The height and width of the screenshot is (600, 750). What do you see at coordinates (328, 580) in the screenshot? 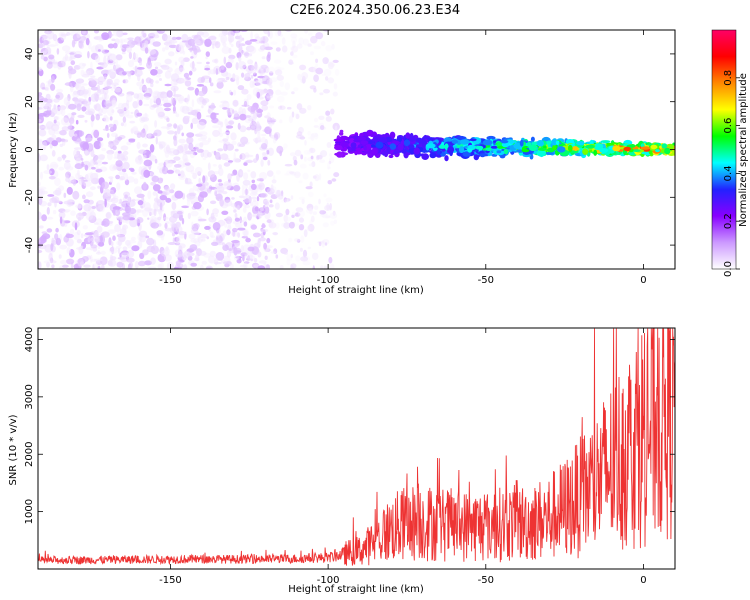
I see `snr-x-tick-label: -100` at bounding box center [328, 580].